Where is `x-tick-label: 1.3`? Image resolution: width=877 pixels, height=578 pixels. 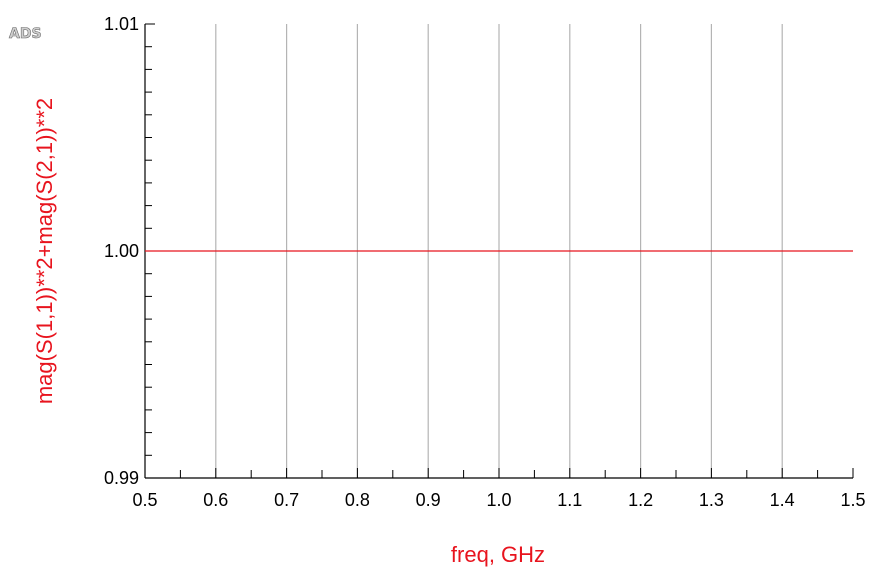
x-tick-label: 1.3 is located at coordinates (711, 500).